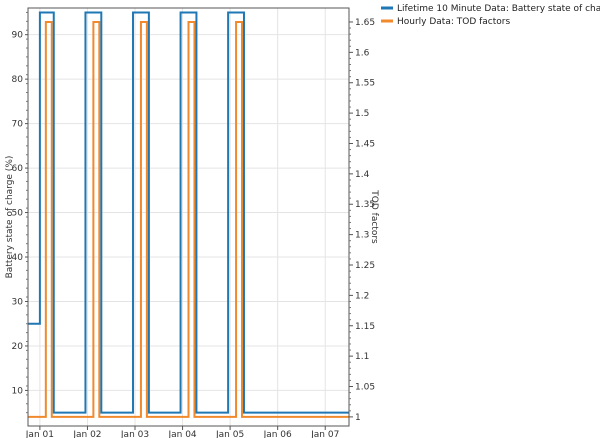 The height and width of the screenshot is (438, 600). I want to click on left-tick-label: 50, so click(18, 214).